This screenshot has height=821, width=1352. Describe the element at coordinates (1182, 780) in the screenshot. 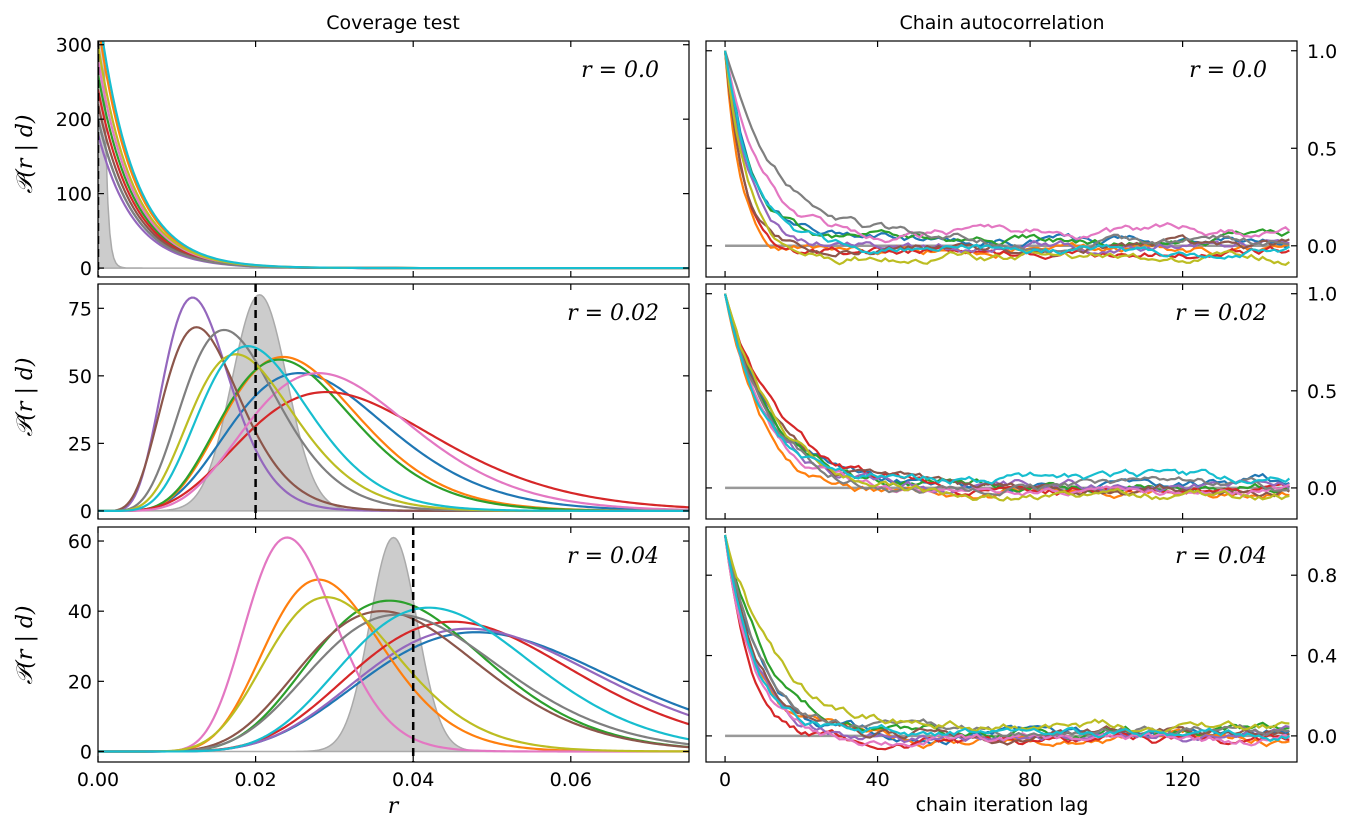

I see `x-tick-label: 120` at that location.